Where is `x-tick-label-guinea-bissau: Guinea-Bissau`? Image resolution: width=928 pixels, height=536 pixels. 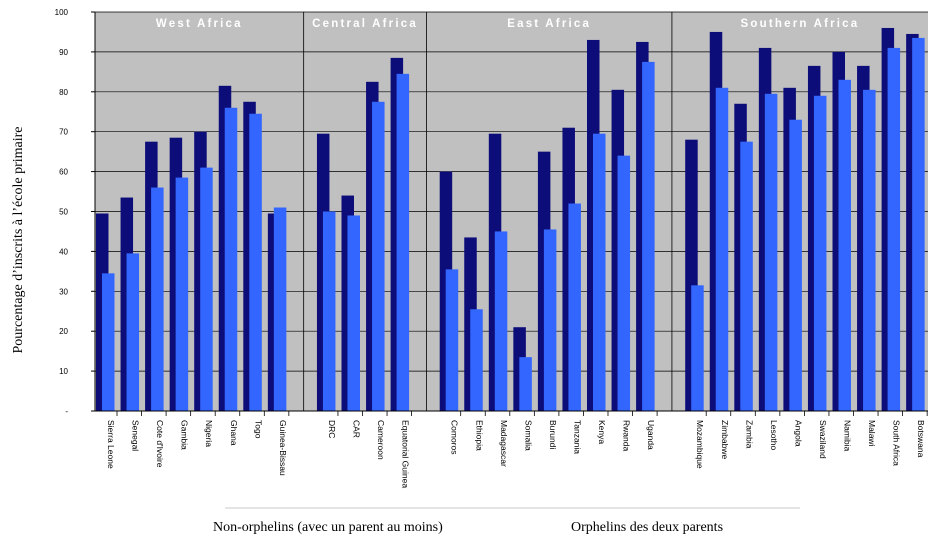
x-tick-label-guinea-bissau: Guinea-Bissau is located at coordinates (283, 448).